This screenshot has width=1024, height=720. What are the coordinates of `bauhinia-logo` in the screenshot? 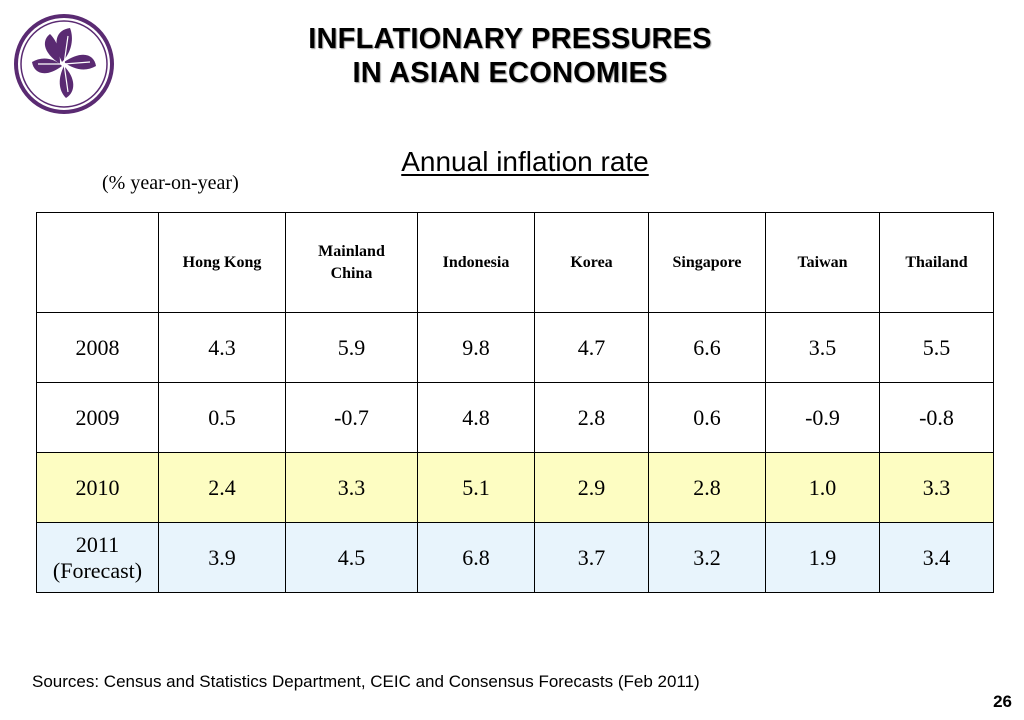 It's located at (64, 64).